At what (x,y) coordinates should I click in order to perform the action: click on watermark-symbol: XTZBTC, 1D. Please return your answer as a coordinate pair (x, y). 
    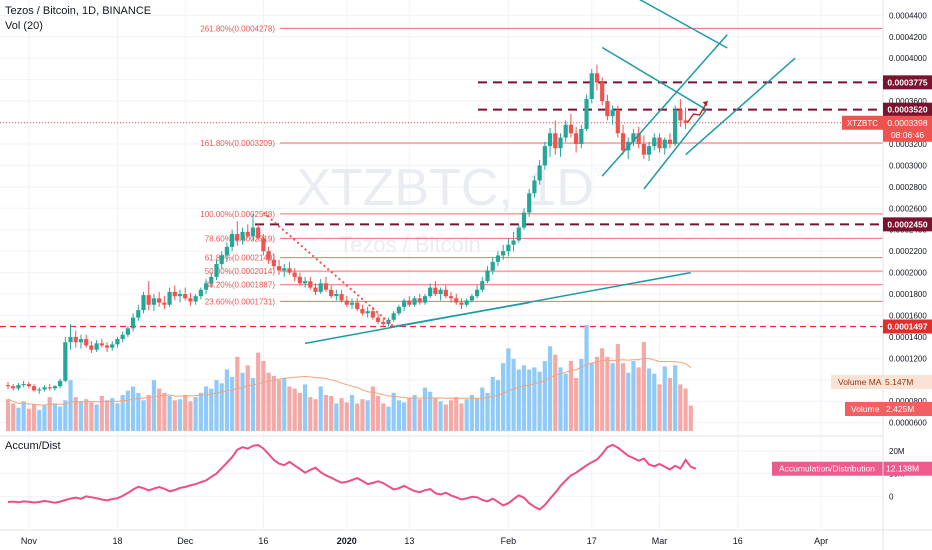
    Looking at the image, I should click on (445, 188).